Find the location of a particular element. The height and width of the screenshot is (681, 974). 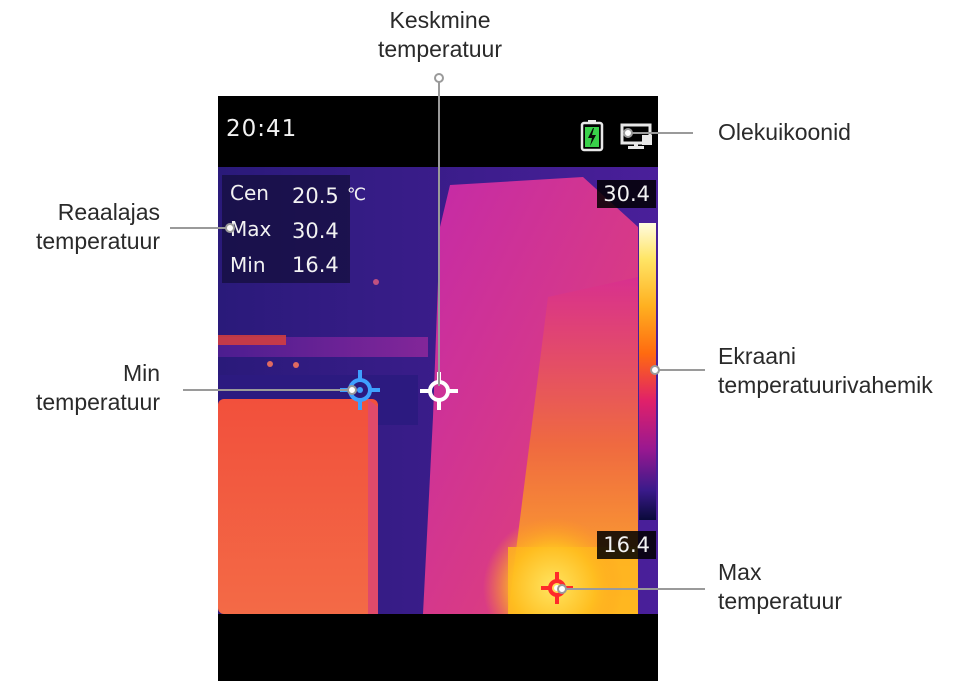

callout-range-line1: Ekraani is located at coordinates (757, 356).